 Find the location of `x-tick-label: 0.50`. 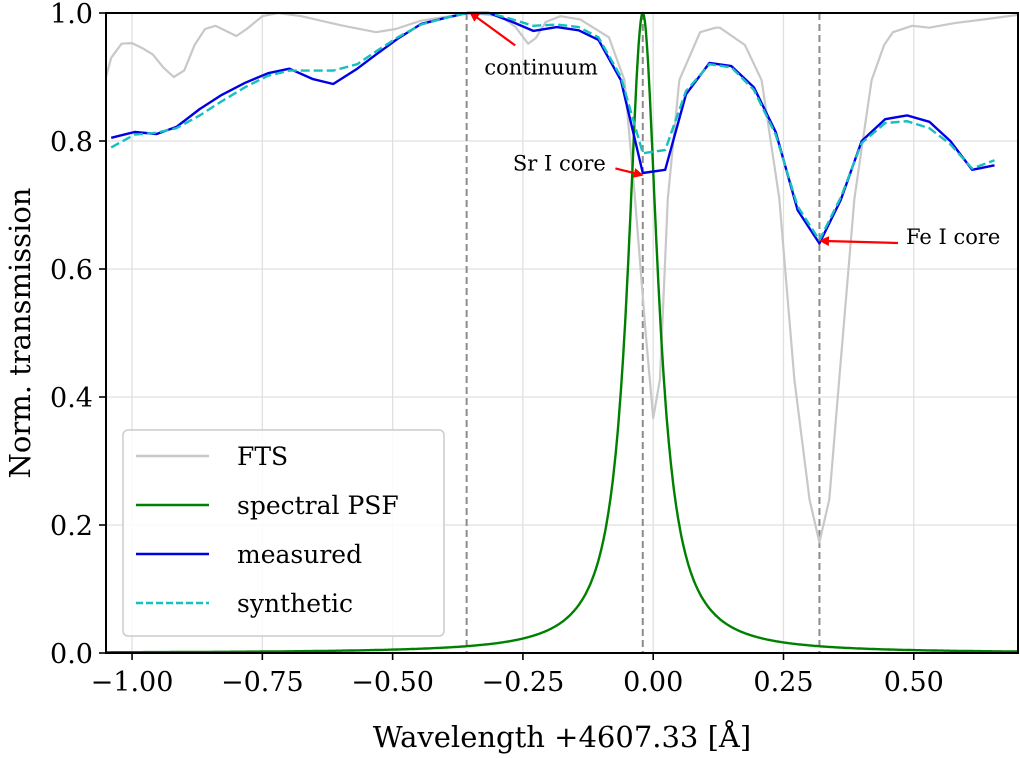

x-tick-label: 0.50 is located at coordinates (914, 682).